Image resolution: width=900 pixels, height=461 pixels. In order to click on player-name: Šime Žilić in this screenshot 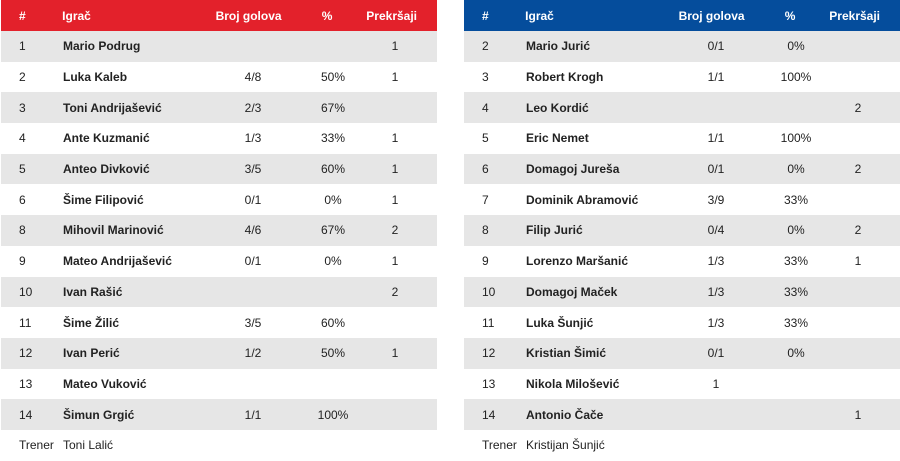, I will do `click(91, 322)`.